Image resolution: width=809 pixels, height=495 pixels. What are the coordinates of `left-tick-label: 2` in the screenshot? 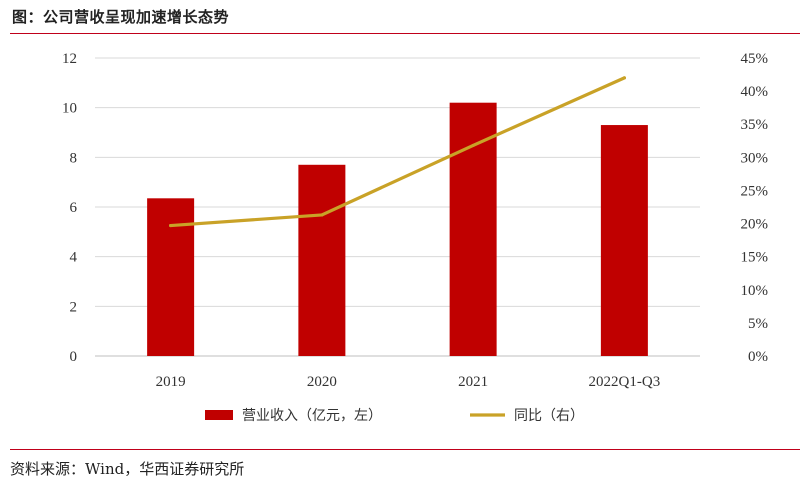 It's located at (74, 307).